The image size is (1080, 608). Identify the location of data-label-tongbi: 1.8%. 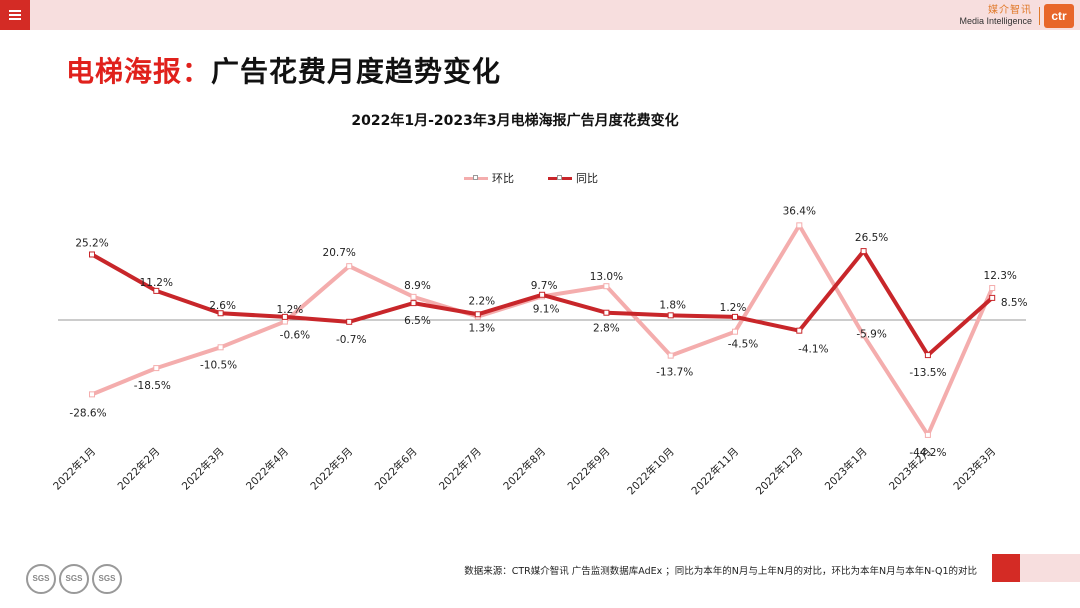
(672, 305).